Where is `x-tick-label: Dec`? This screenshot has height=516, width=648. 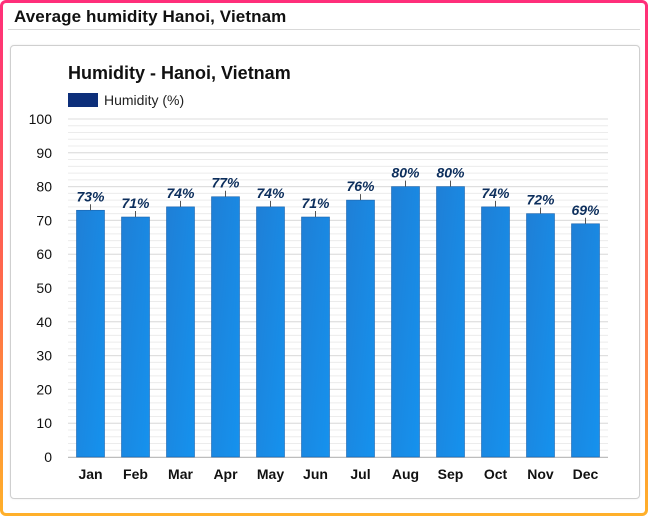
x-tick-label: Dec is located at coordinates (586, 474).